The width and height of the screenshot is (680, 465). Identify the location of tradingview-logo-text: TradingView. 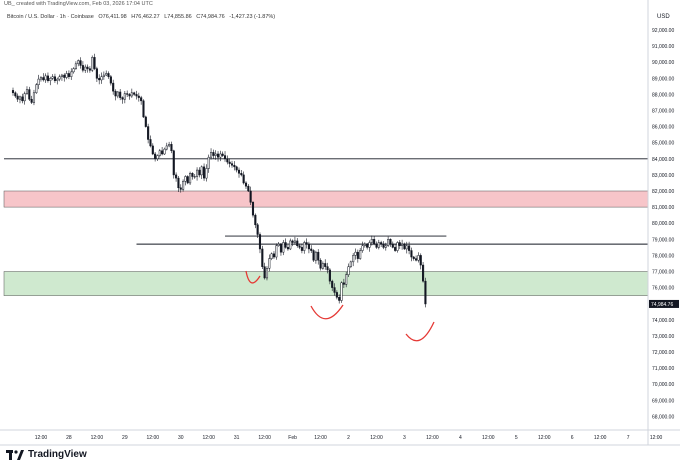
(57, 454).